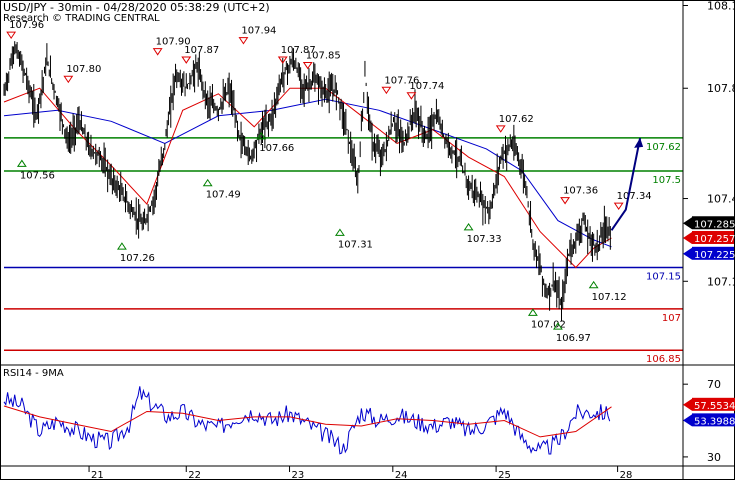 The height and width of the screenshot is (480, 735). Describe the element at coordinates (714, 457) in the screenshot. I see `rsi-y-tick-label: 30` at that location.